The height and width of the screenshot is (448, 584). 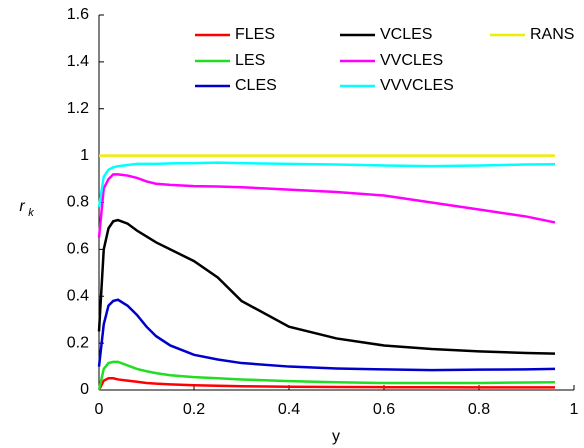 What do you see at coordinates (336, 436) in the screenshot?
I see `x-axis-label: y` at bounding box center [336, 436].